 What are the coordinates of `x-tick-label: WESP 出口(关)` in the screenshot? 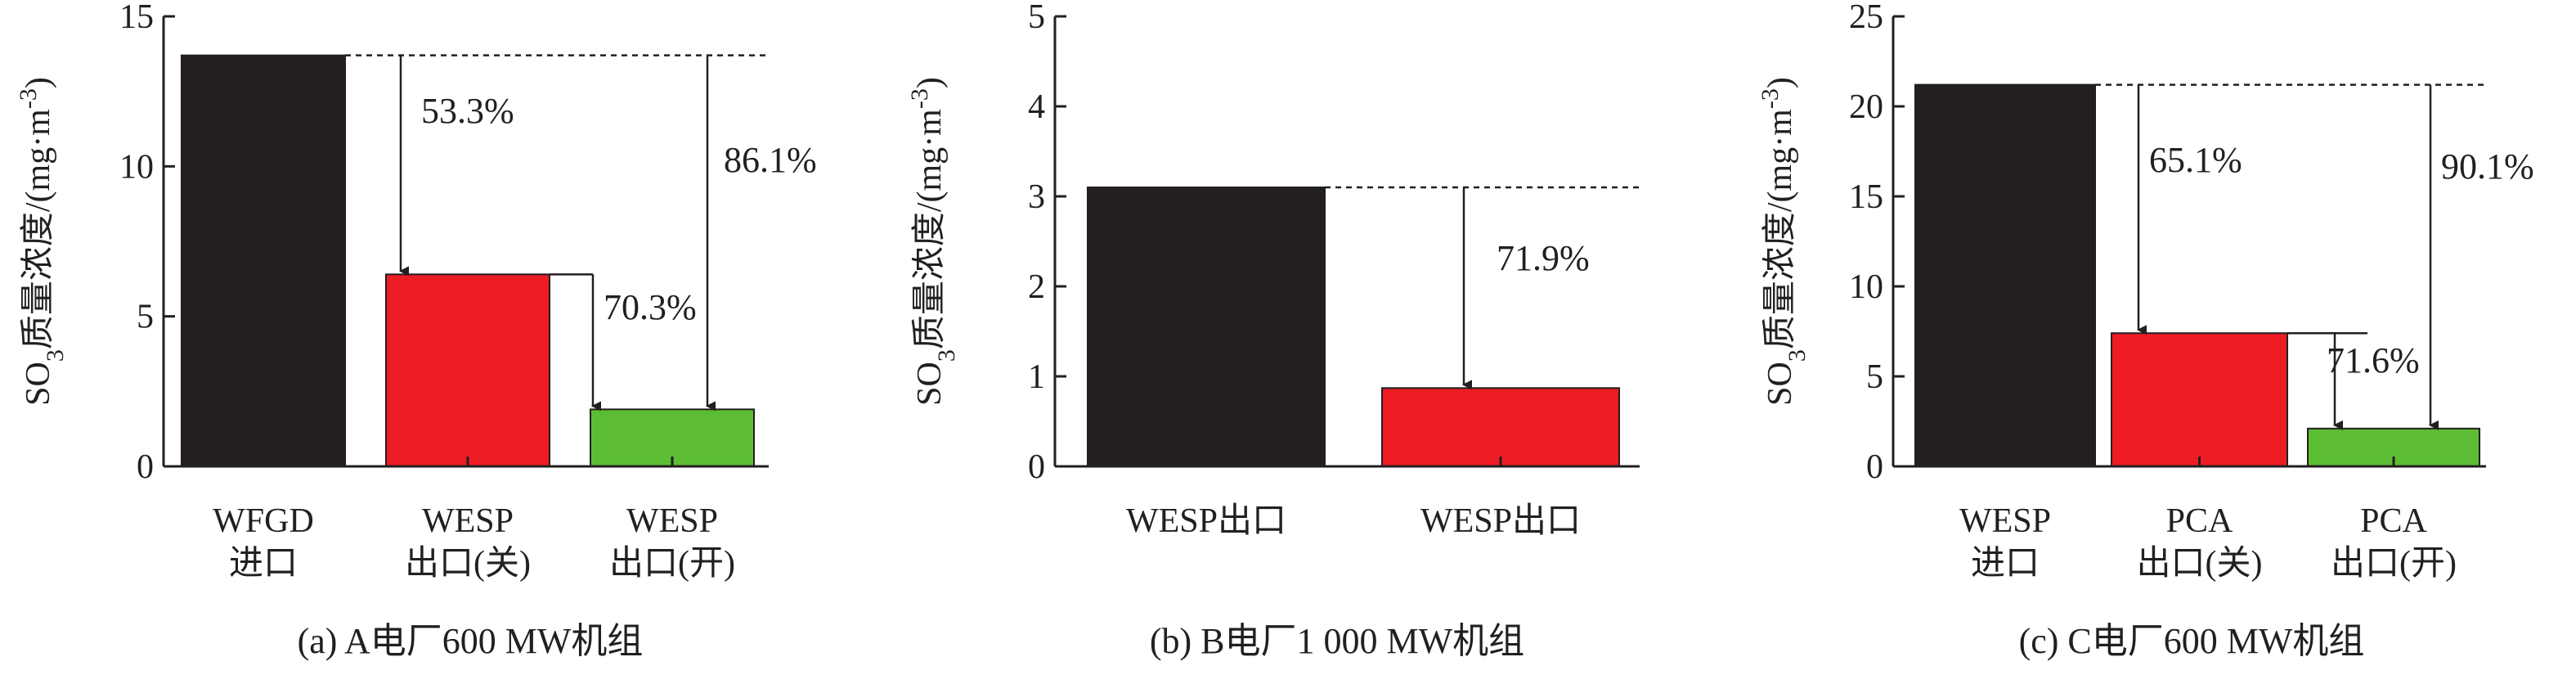 It's located at (468, 543).